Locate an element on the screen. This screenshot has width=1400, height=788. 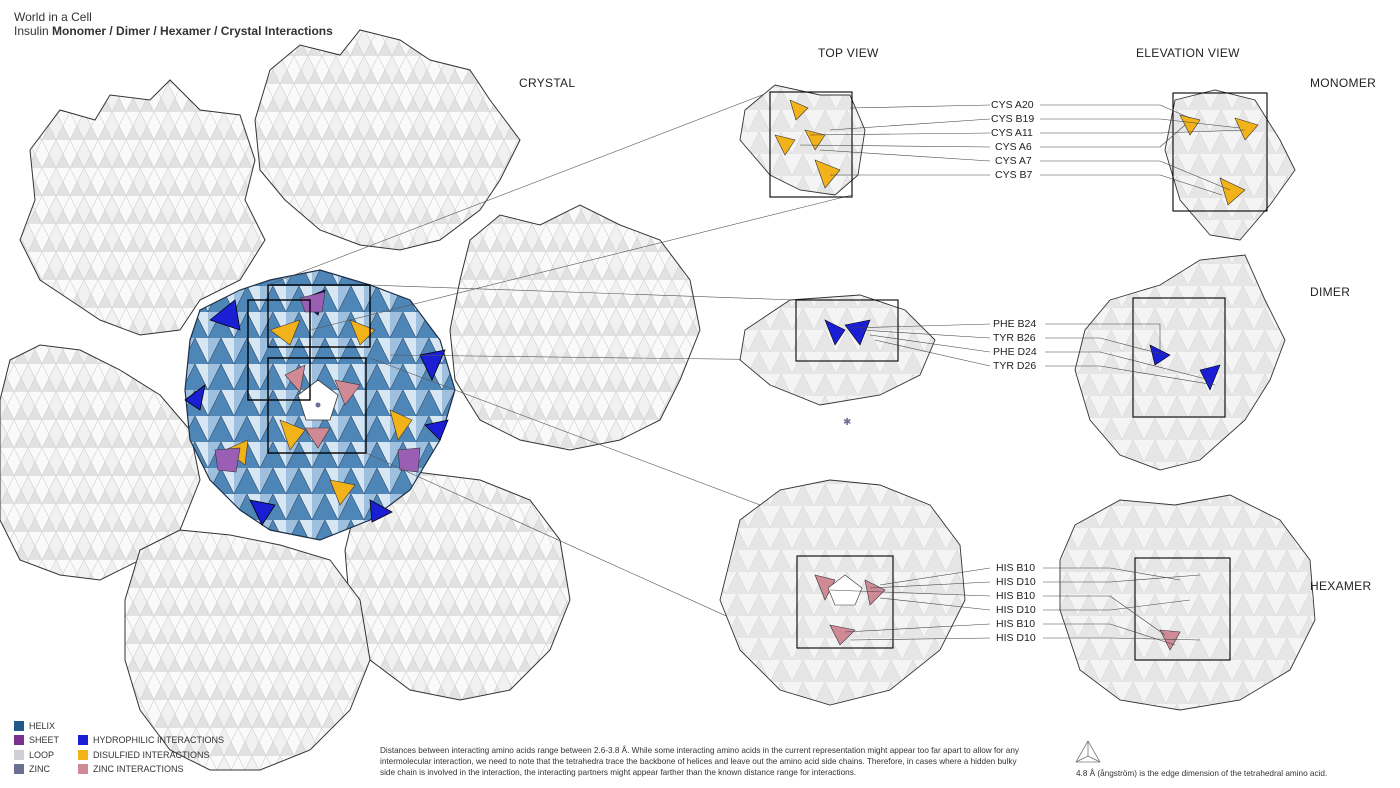
monomer-label: MONOMER is located at coordinates (1343, 83).